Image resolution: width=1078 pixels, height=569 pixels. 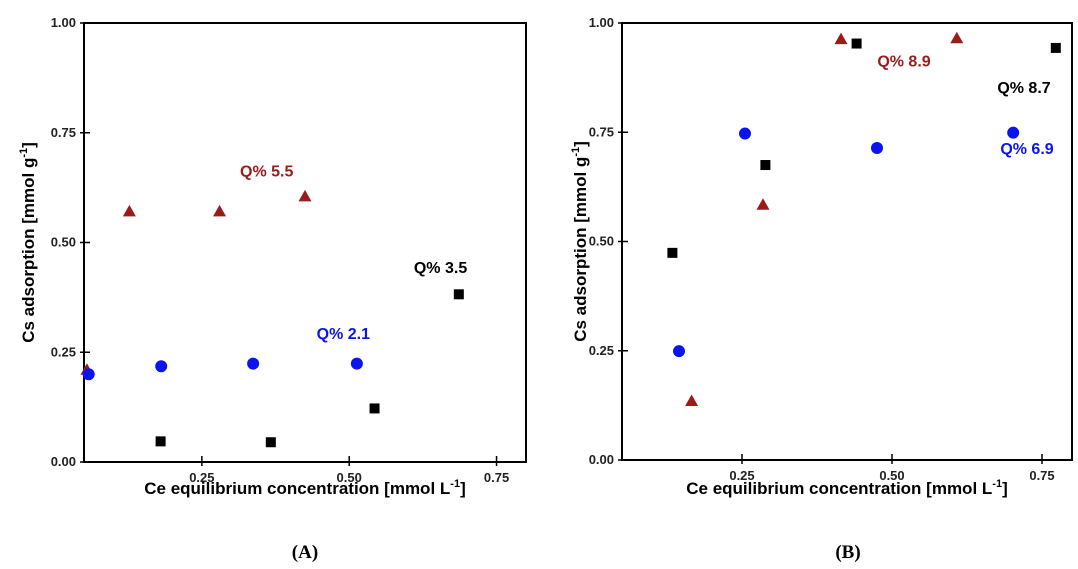 What do you see at coordinates (903, 62) in the screenshot?
I see `annotation-label: Q% 8.9` at bounding box center [903, 62].